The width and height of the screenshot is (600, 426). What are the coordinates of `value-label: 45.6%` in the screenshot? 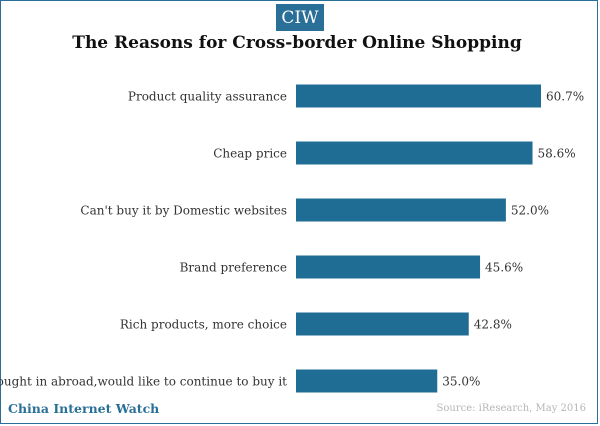 It's located at (504, 268).